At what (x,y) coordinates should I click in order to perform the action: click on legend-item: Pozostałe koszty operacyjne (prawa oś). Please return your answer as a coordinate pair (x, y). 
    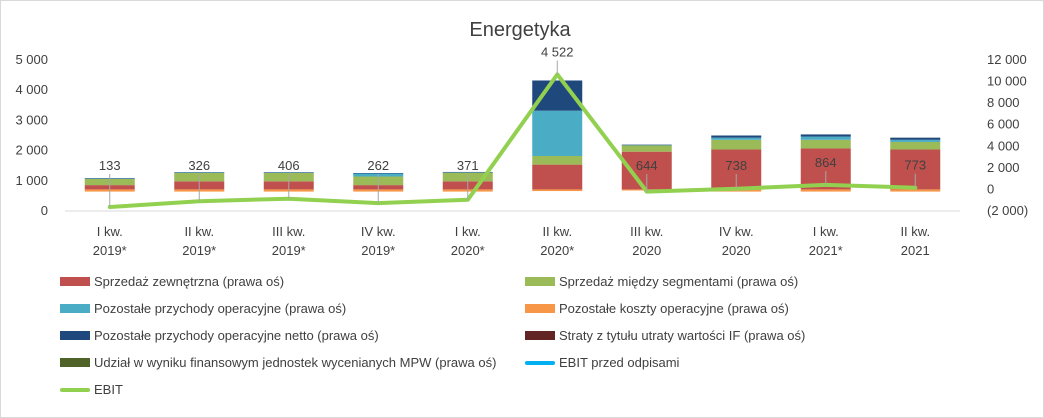
    Looking at the image, I should click on (657, 308).